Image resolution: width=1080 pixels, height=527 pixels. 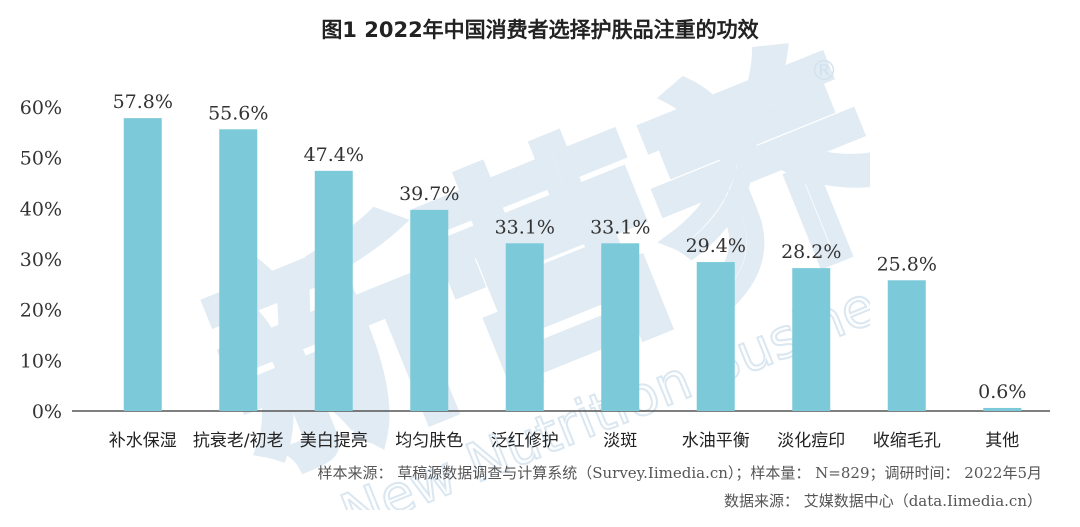 I want to click on value-label: 25.8%, so click(x=907, y=264).